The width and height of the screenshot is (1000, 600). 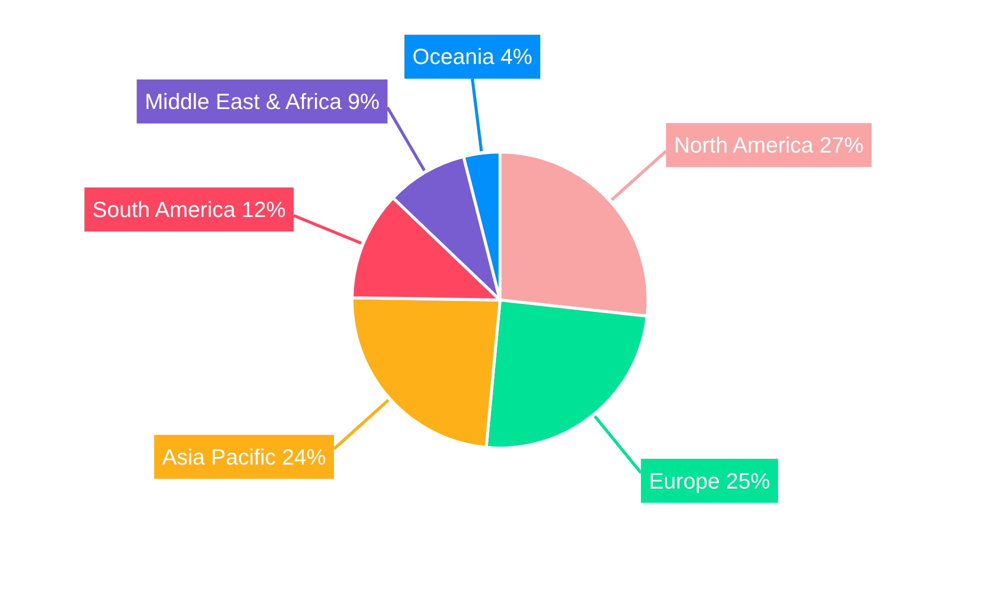 I want to click on slice-label: North America 27%, so click(x=769, y=145).